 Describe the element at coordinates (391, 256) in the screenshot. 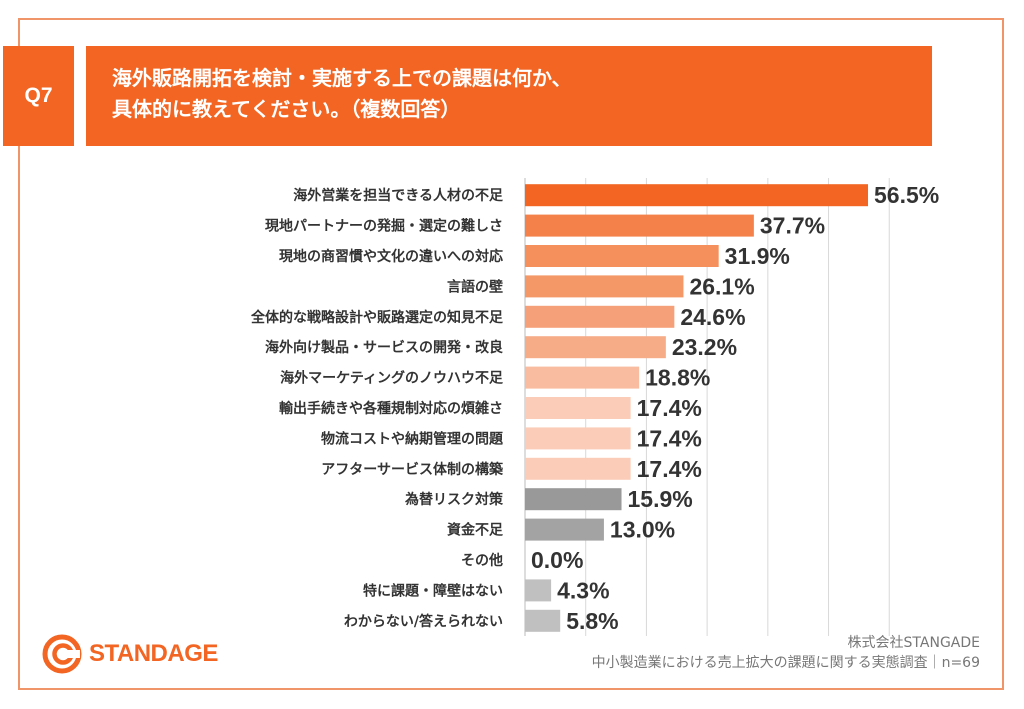

I see `category-label: 現地の商習慣や文化の違いへの対応` at that location.